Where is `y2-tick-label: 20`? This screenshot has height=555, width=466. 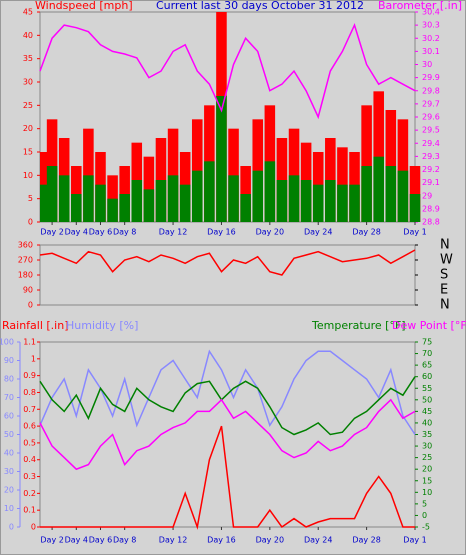 y2-tick-label: 20 is located at coordinates (427, 469).